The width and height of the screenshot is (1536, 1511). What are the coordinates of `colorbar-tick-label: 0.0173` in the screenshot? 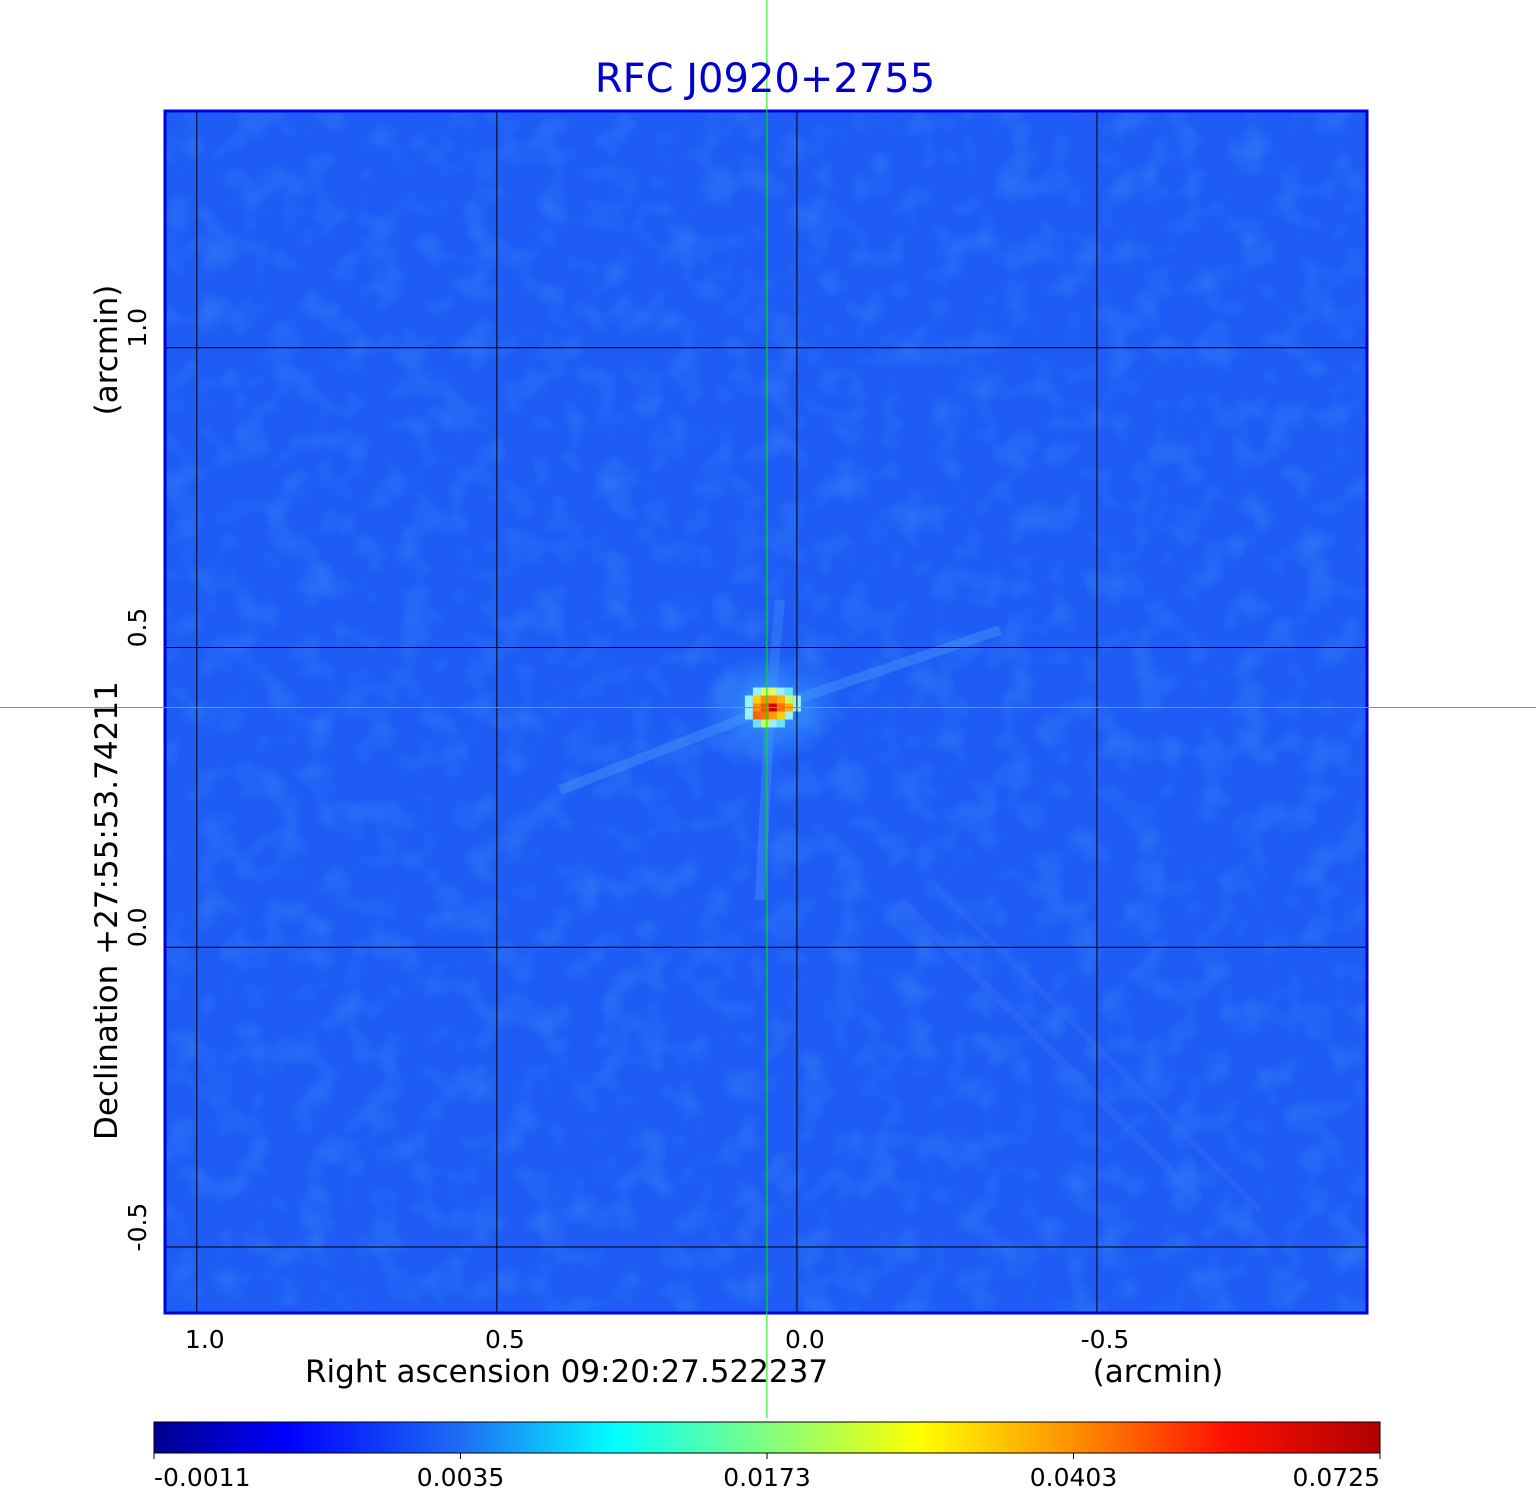 It's located at (766, 1477).